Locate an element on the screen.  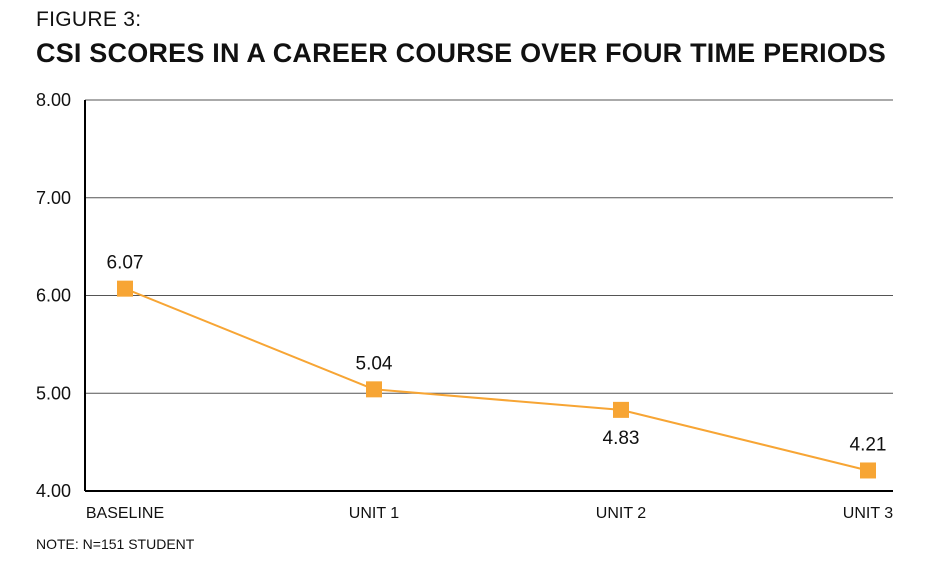
y-tick-label: 5.00 is located at coordinates (53, 393).